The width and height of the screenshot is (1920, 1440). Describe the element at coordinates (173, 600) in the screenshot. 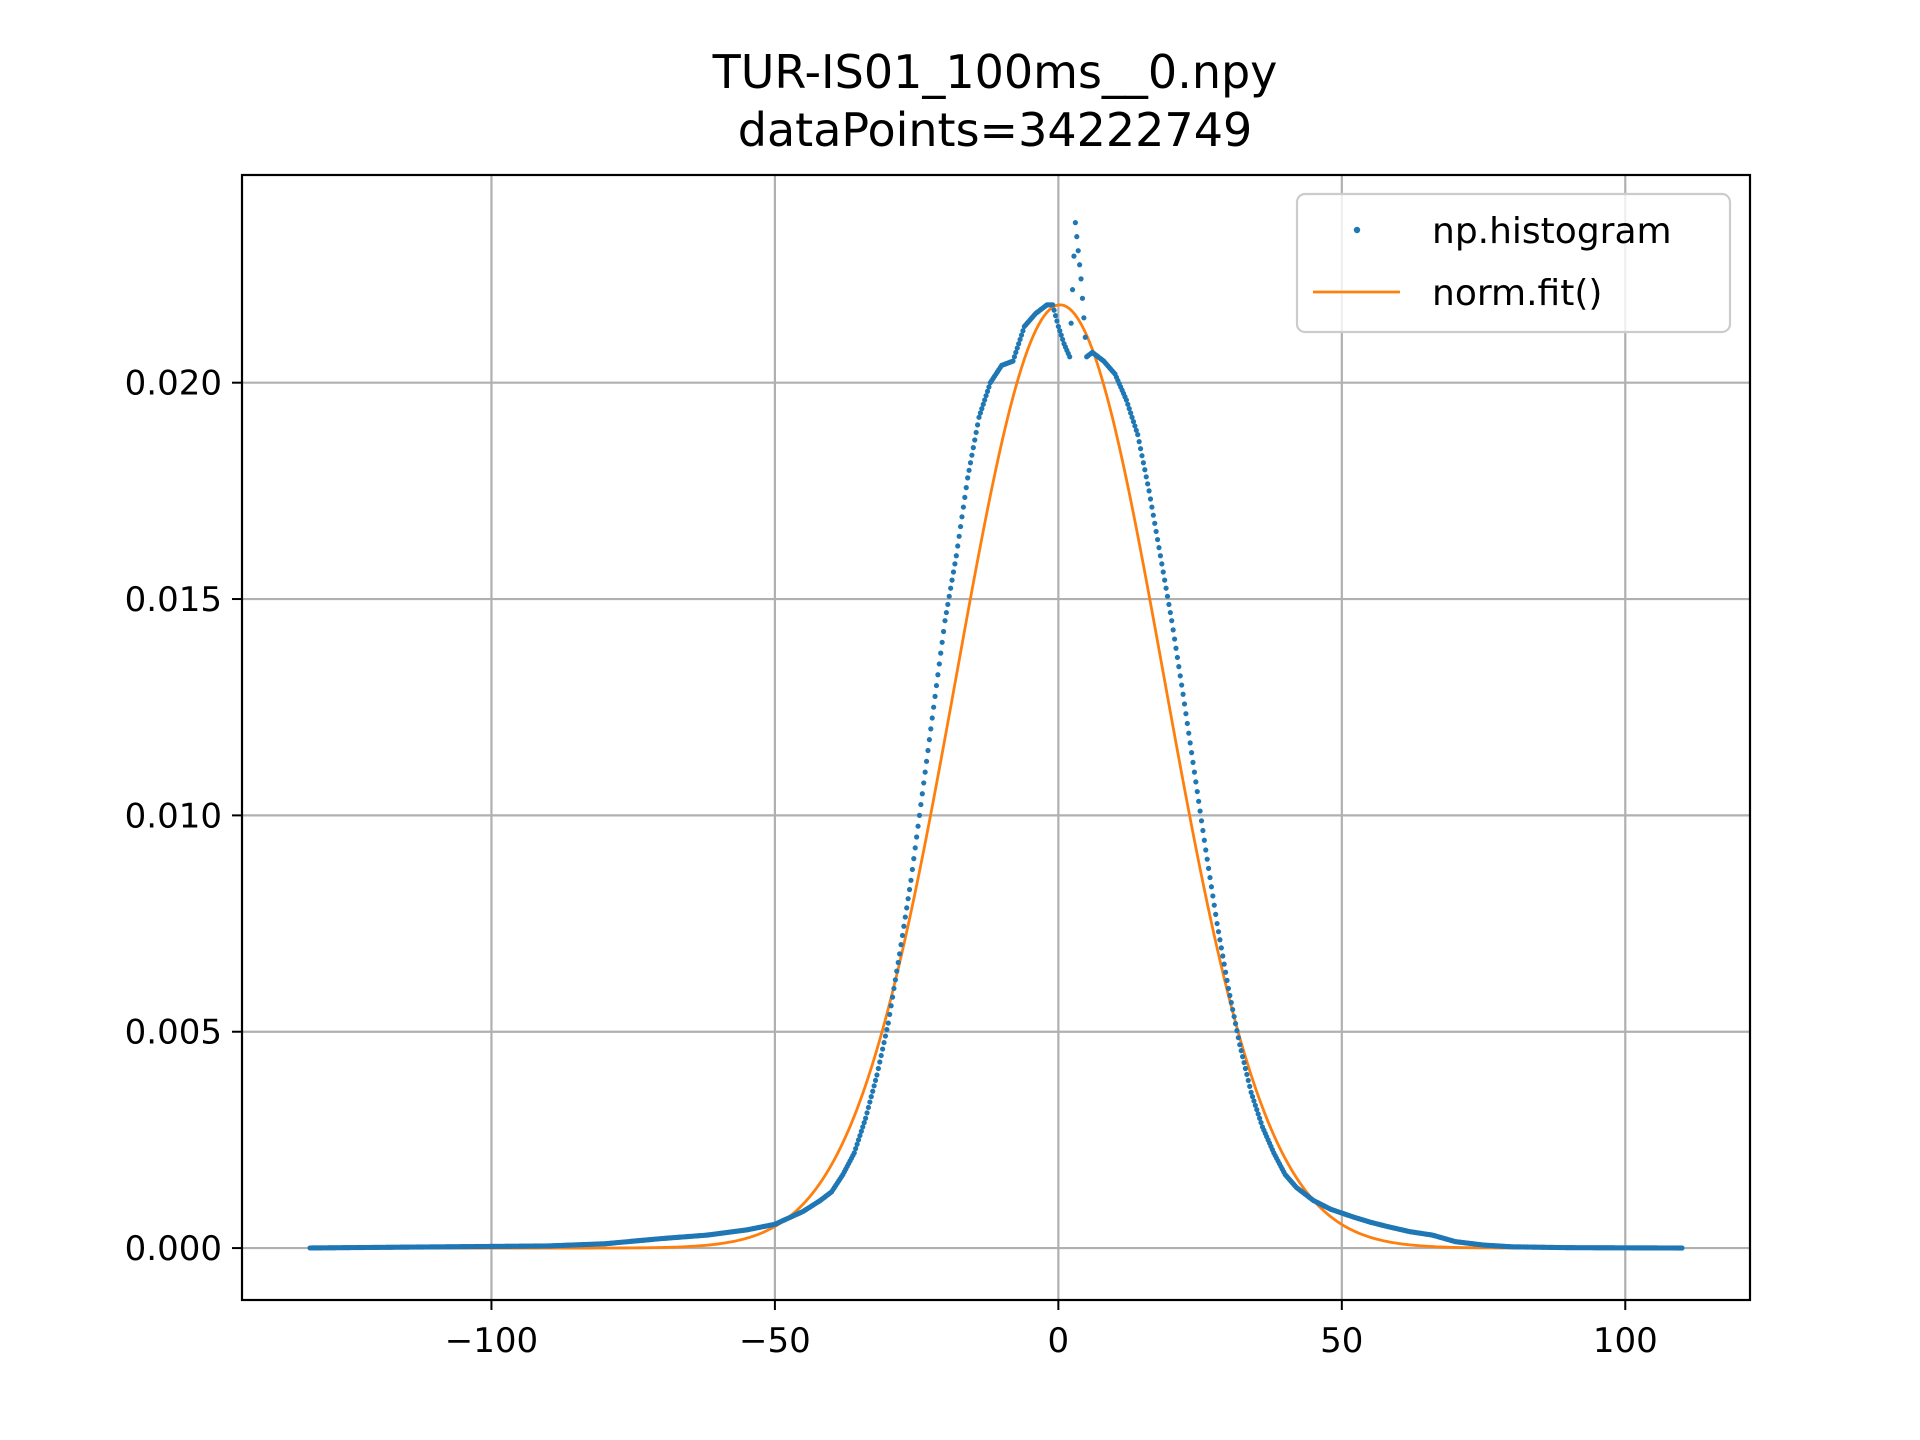

I see `y-tick-label: 0.015` at that location.